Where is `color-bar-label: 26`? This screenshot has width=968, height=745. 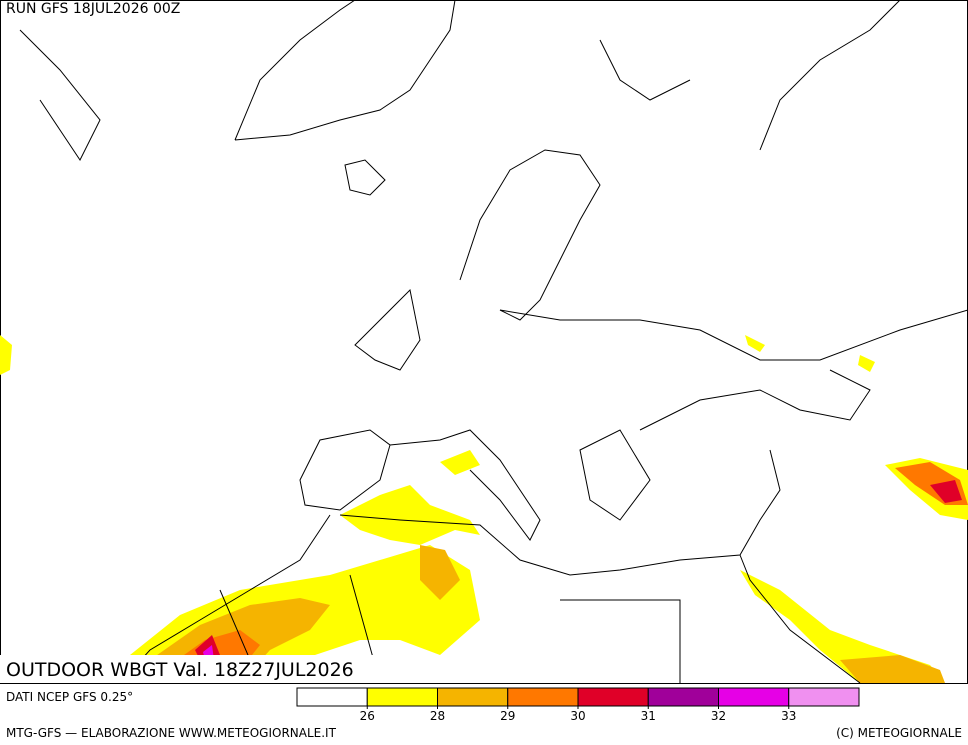
color-bar-label: 26 is located at coordinates (367, 716).